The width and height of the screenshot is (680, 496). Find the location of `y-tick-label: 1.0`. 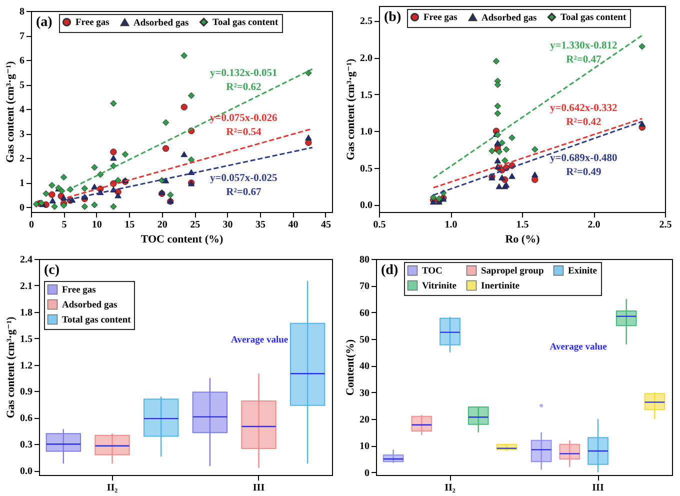

y-tick-label: 1.0 is located at coordinates (366, 132).